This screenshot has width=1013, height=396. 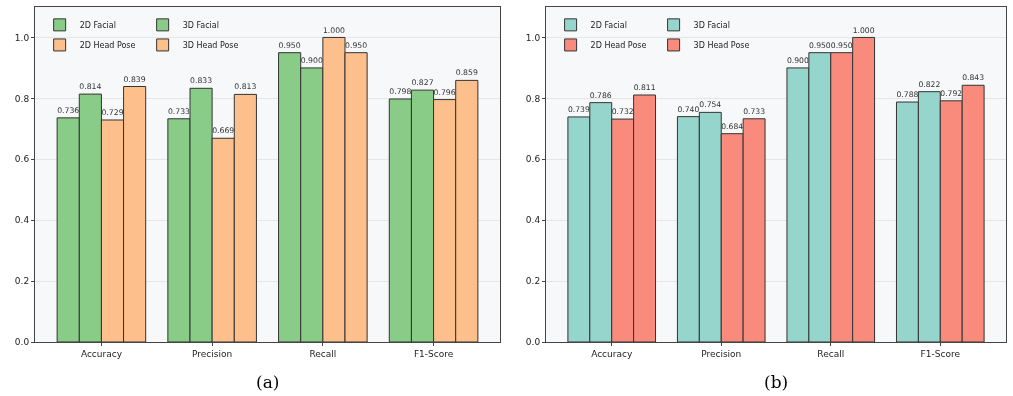 I want to click on data-label: 0.786, so click(x=600, y=95).